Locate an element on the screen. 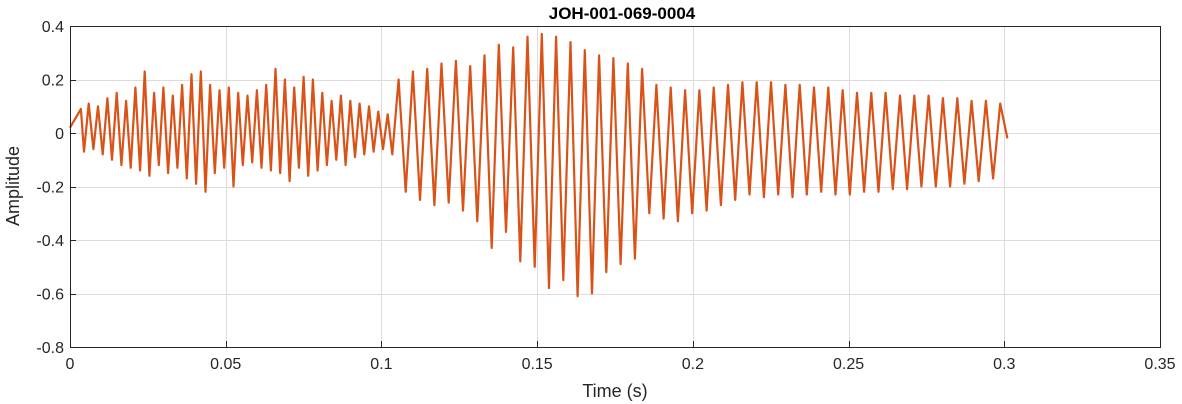  x-tick-label: 0.1 is located at coordinates (381, 364).